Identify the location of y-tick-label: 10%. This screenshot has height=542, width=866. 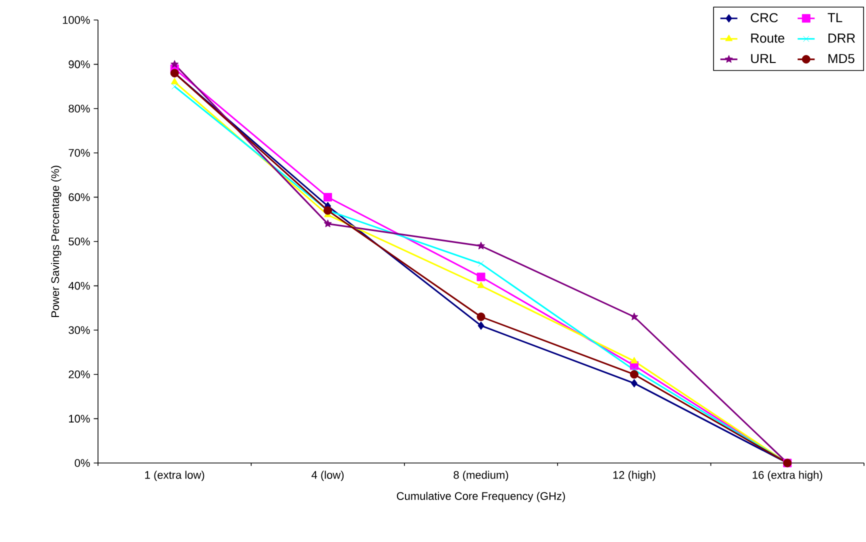
(79, 418).